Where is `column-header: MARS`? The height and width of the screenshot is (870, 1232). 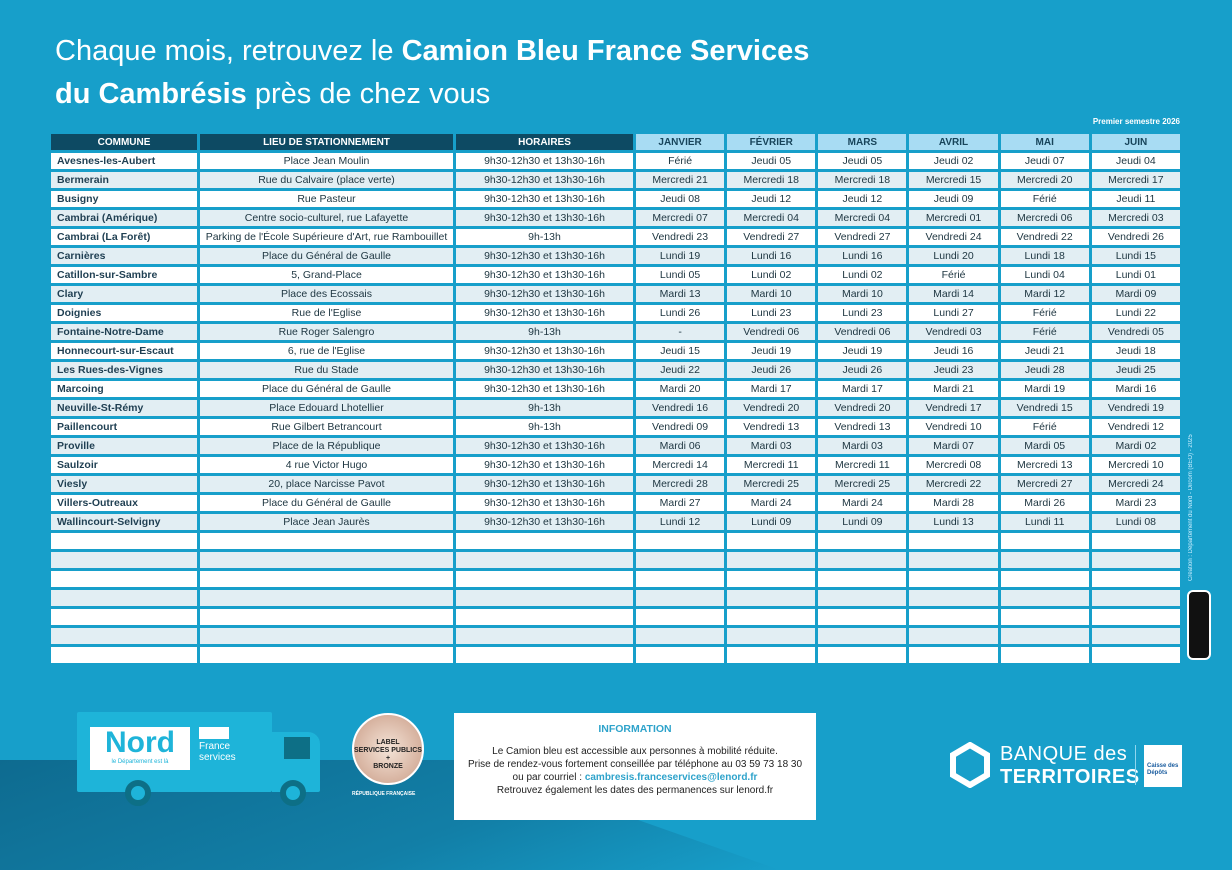
column-header: MARS is located at coordinates (862, 142).